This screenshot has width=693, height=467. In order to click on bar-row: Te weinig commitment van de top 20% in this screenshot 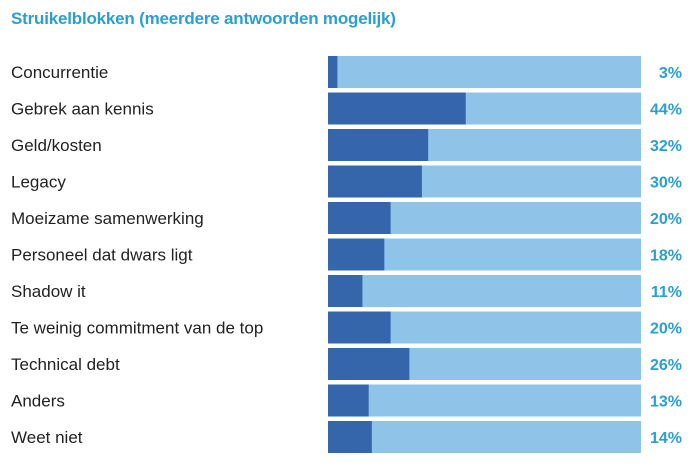, I will do `click(346, 327)`.